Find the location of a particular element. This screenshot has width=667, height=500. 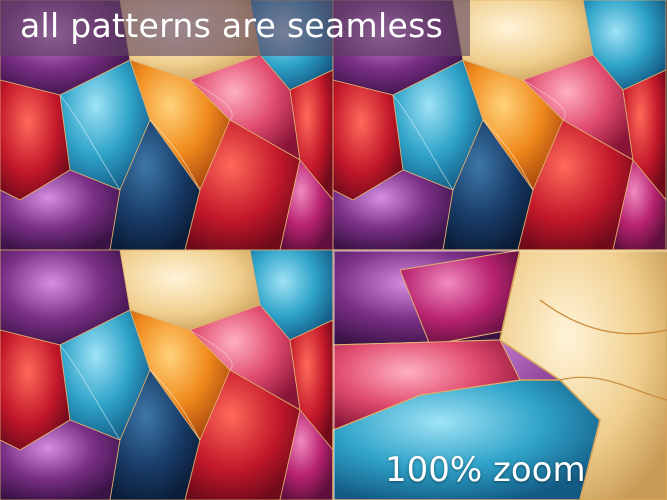

title-banner: all patterns are seamless is located at coordinates (235, 28).